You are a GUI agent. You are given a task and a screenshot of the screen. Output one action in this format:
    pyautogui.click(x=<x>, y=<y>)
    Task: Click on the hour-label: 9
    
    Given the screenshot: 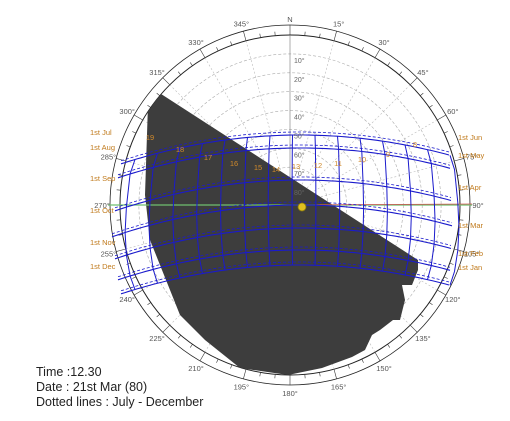 What is the action you would take?
    pyautogui.click(x=388, y=154)
    